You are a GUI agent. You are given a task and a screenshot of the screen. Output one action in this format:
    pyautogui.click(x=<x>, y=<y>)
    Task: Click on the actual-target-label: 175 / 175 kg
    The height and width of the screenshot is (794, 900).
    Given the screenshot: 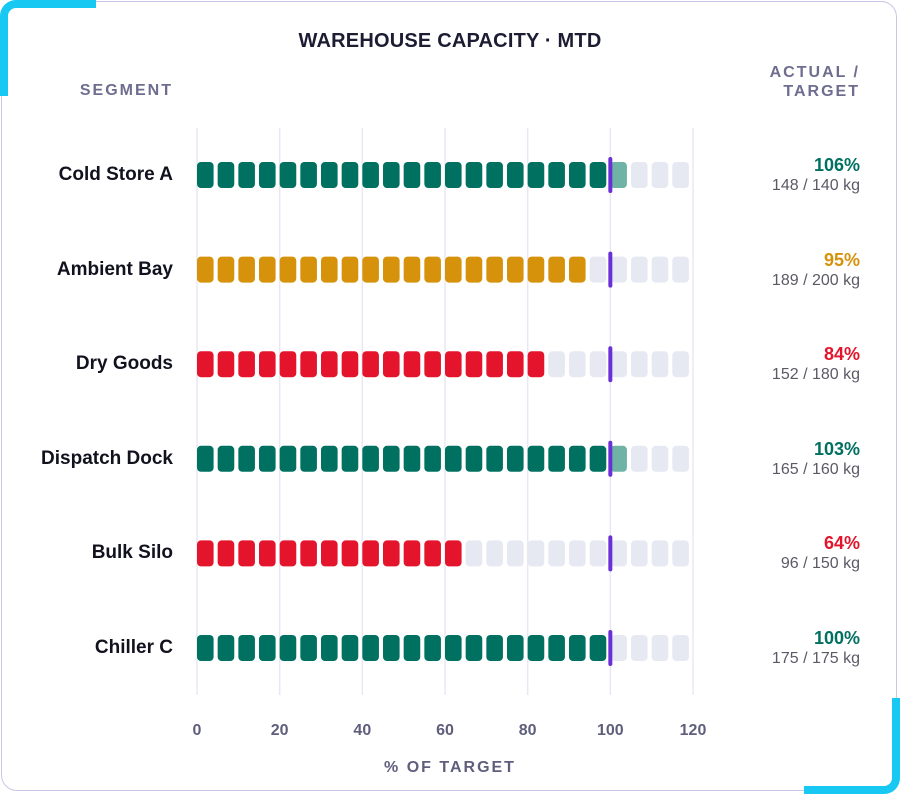 What is the action you would take?
    pyautogui.click(x=815, y=658)
    